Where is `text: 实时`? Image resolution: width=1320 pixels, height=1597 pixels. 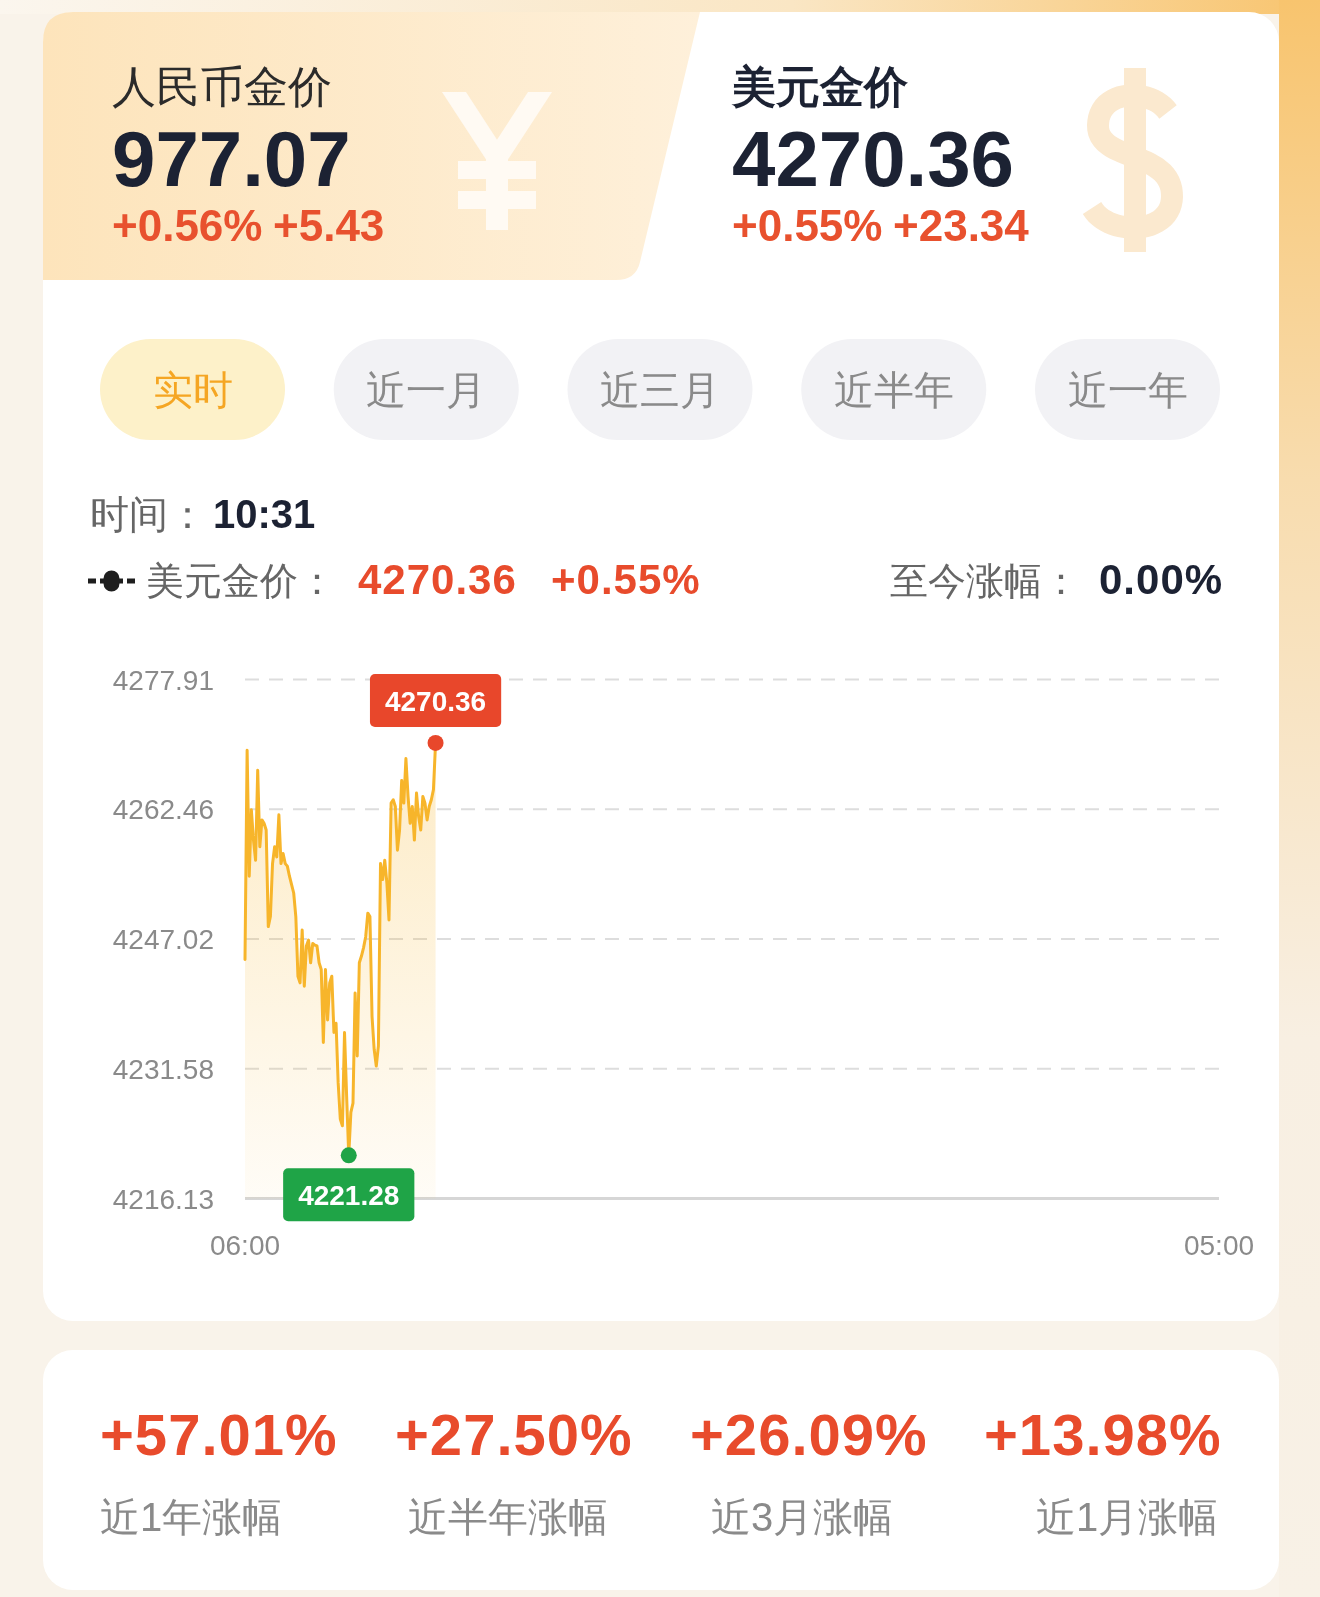 text: 实时 is located at coordinates (192, 390).